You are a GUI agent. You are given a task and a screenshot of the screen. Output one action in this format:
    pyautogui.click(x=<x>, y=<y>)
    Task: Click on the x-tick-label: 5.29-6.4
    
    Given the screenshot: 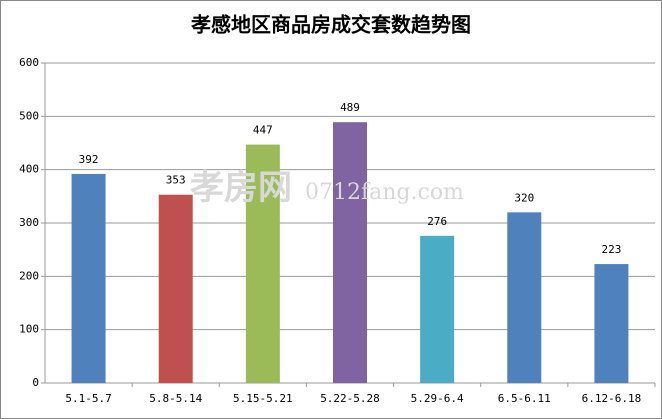 What is the action you would take?
    pyautogui.click(x=437, y=398)
    